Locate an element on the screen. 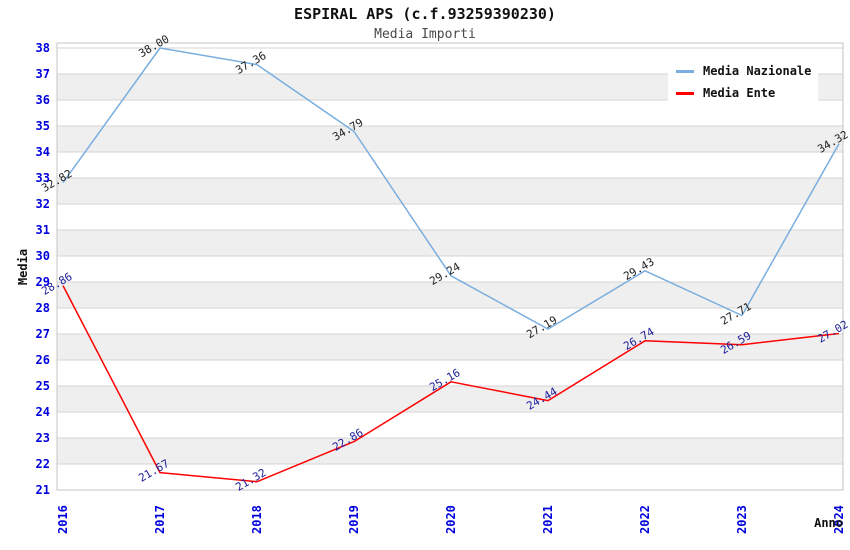 This screenshot has height=550, width=850. x-axis-title: Anno is located at coordinates (828, 523).